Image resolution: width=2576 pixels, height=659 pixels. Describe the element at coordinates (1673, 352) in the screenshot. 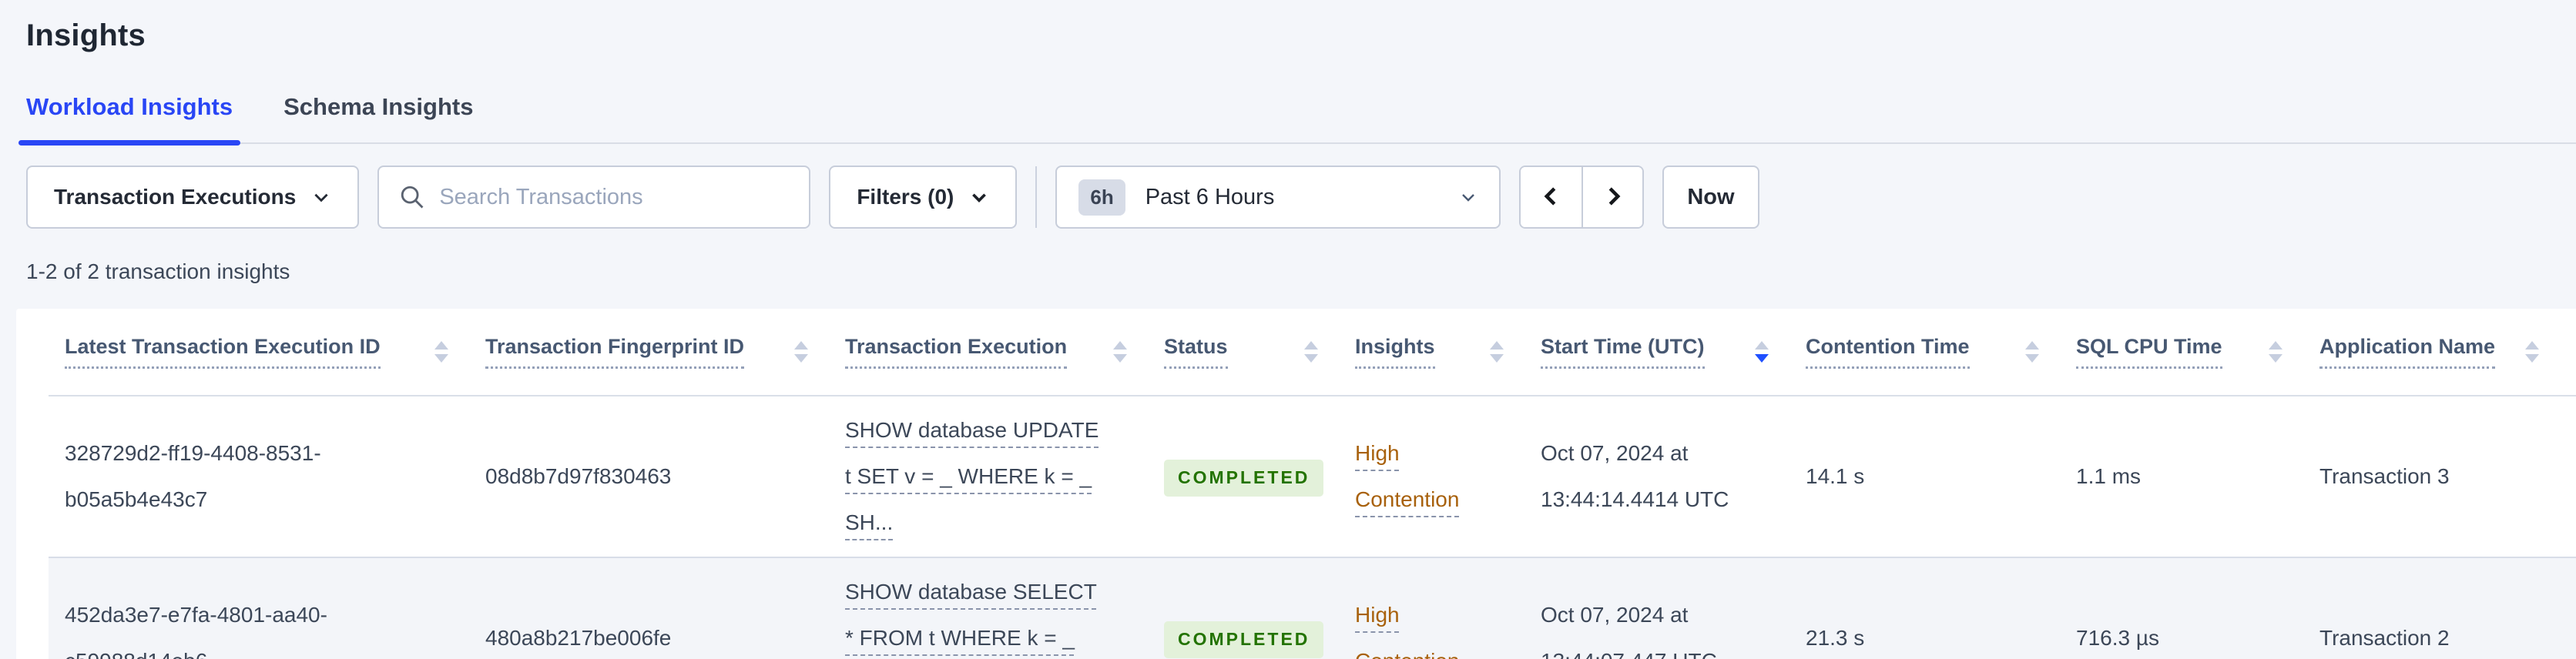

I see `column-header-start-time: Start Time (UTC)` at that location.